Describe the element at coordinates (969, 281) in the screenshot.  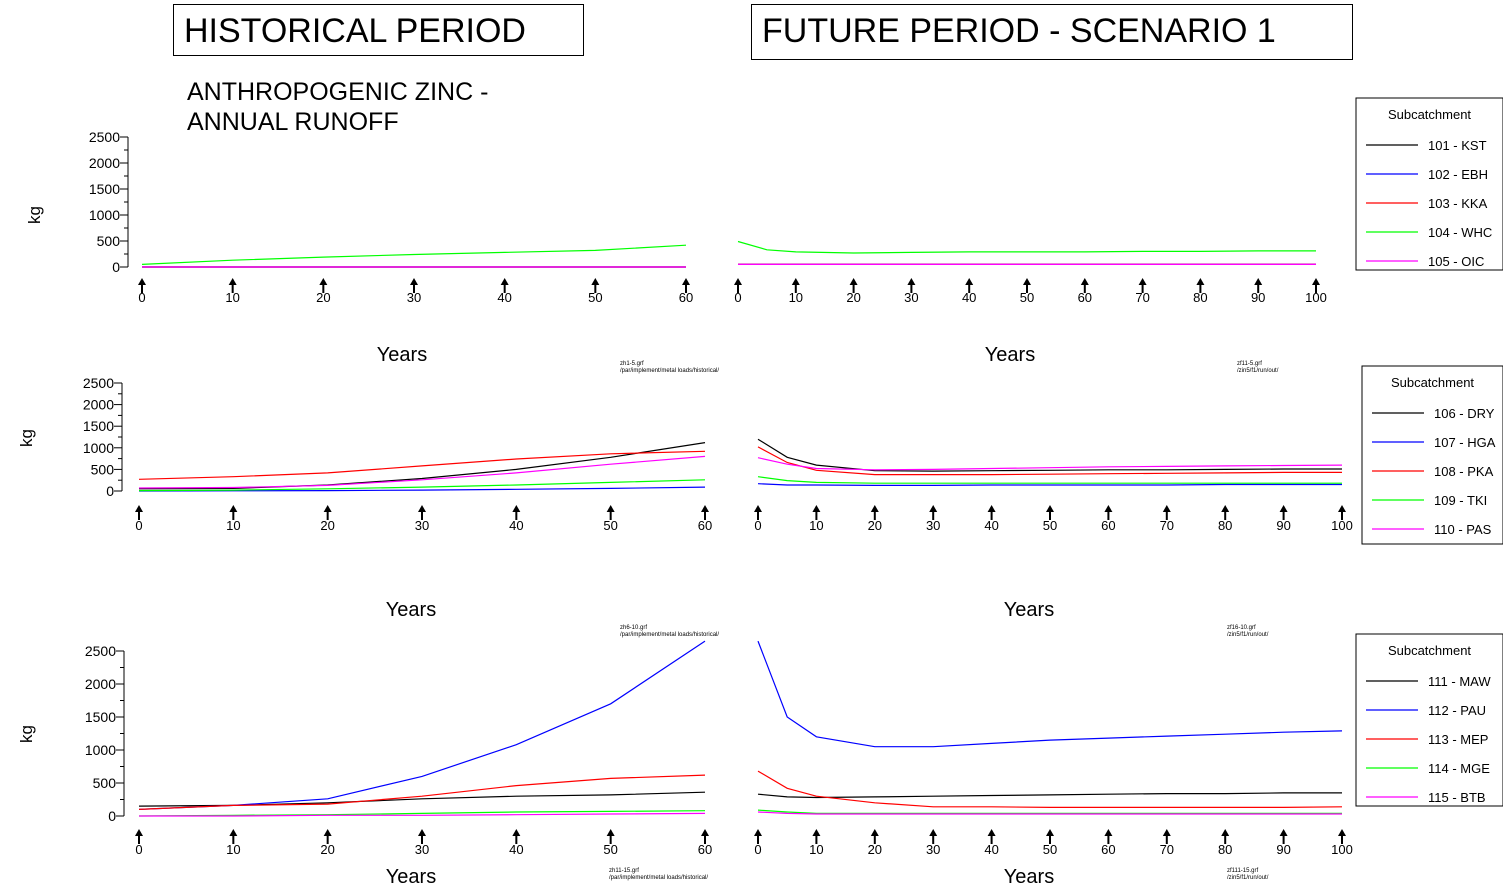
I see `x-tick-arrow-future-1-4-head` at that location.